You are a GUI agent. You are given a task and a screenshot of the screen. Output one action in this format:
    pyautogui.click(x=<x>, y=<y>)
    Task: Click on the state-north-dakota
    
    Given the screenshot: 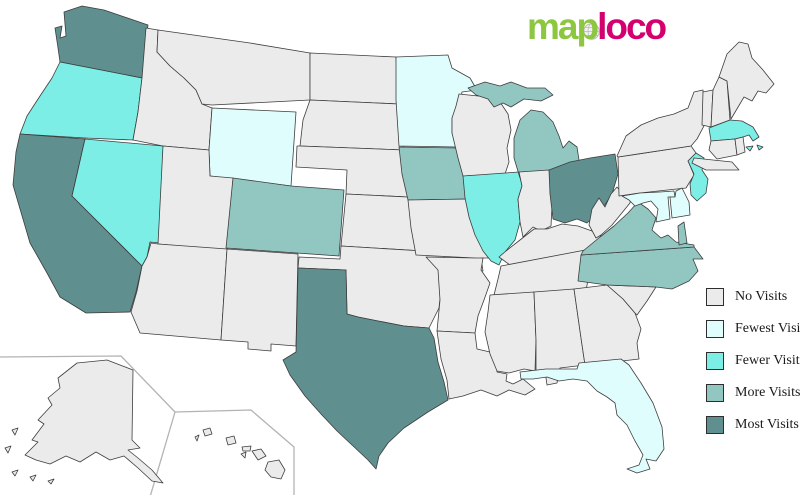 What is the action you would take?
    pyautogui.click(x=354, y=78)
    